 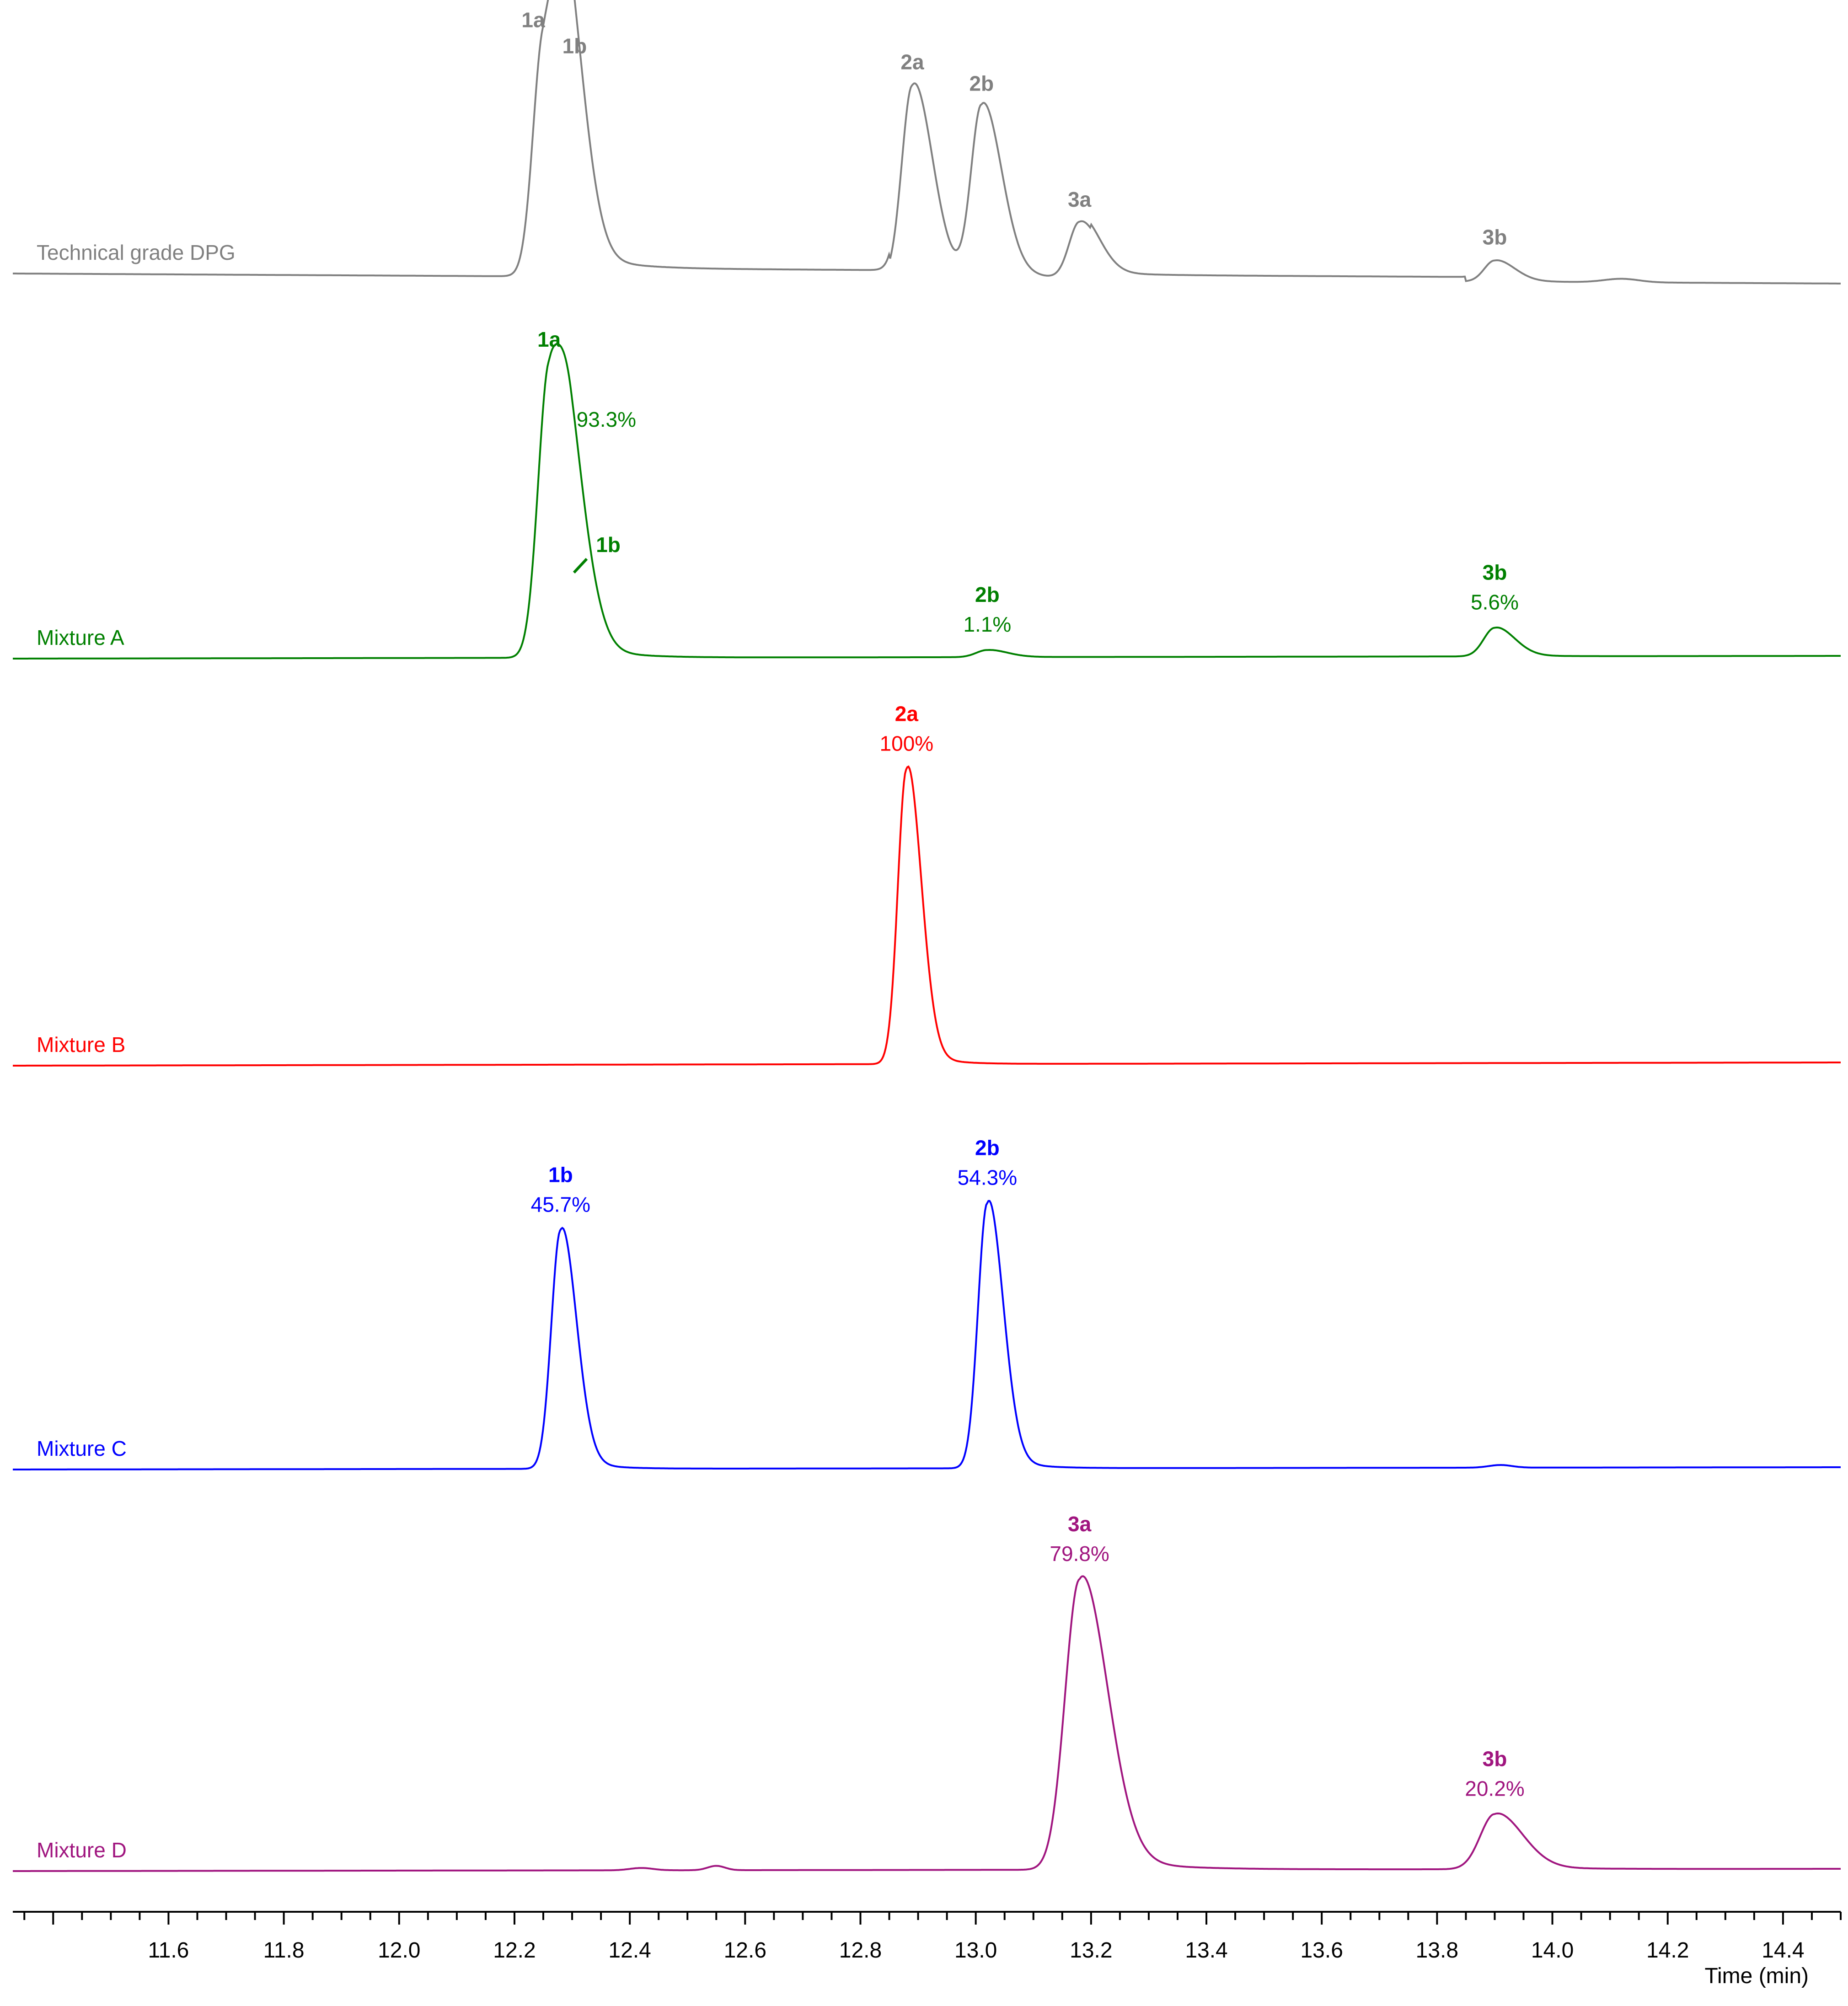 What do you see at coordinates (1091, 1950) in the screenshot?
I see `x-tick-label: 13.2` at bounding box center [1091, 1950].